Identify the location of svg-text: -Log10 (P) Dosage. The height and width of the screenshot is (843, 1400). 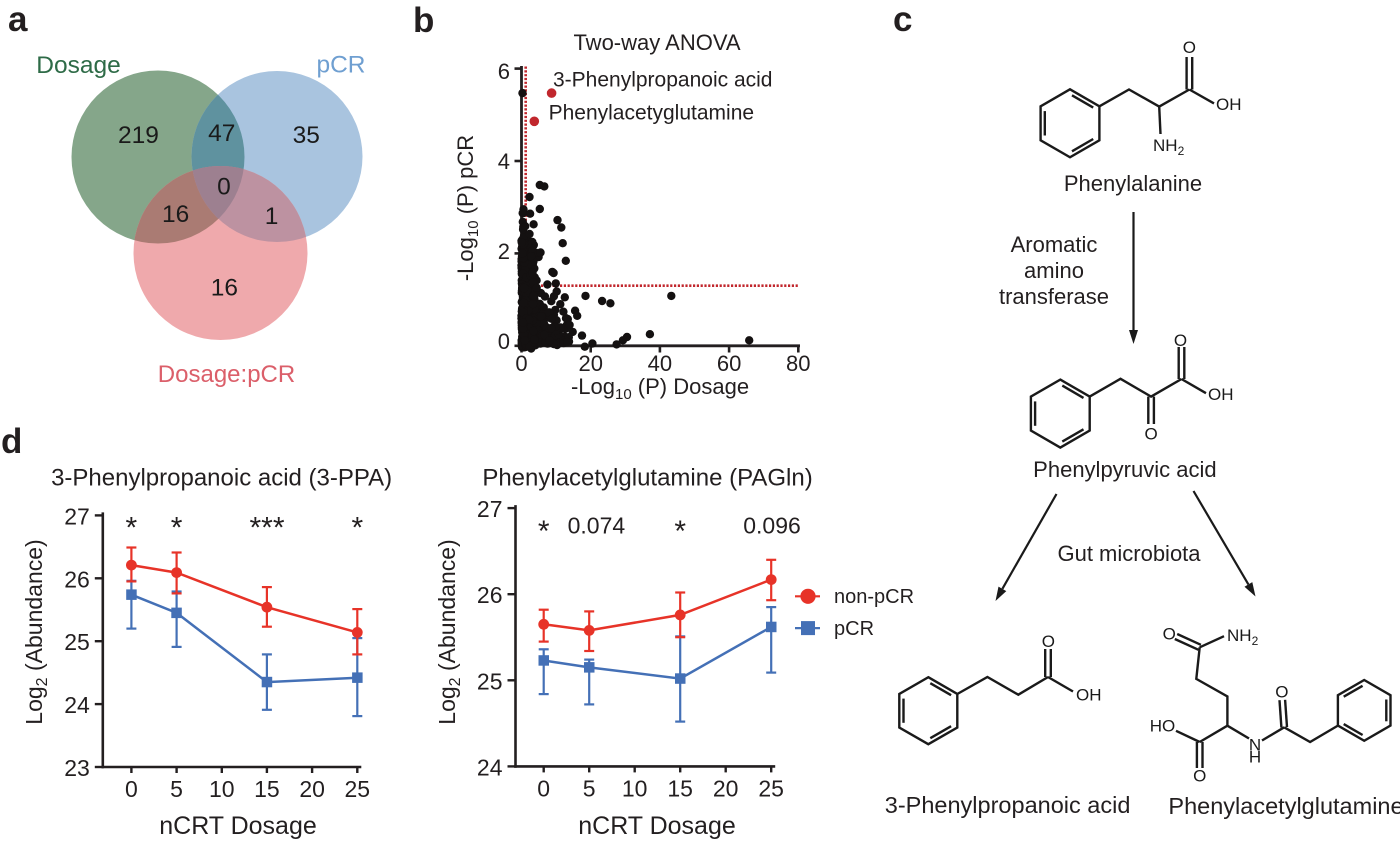
(660, 388).